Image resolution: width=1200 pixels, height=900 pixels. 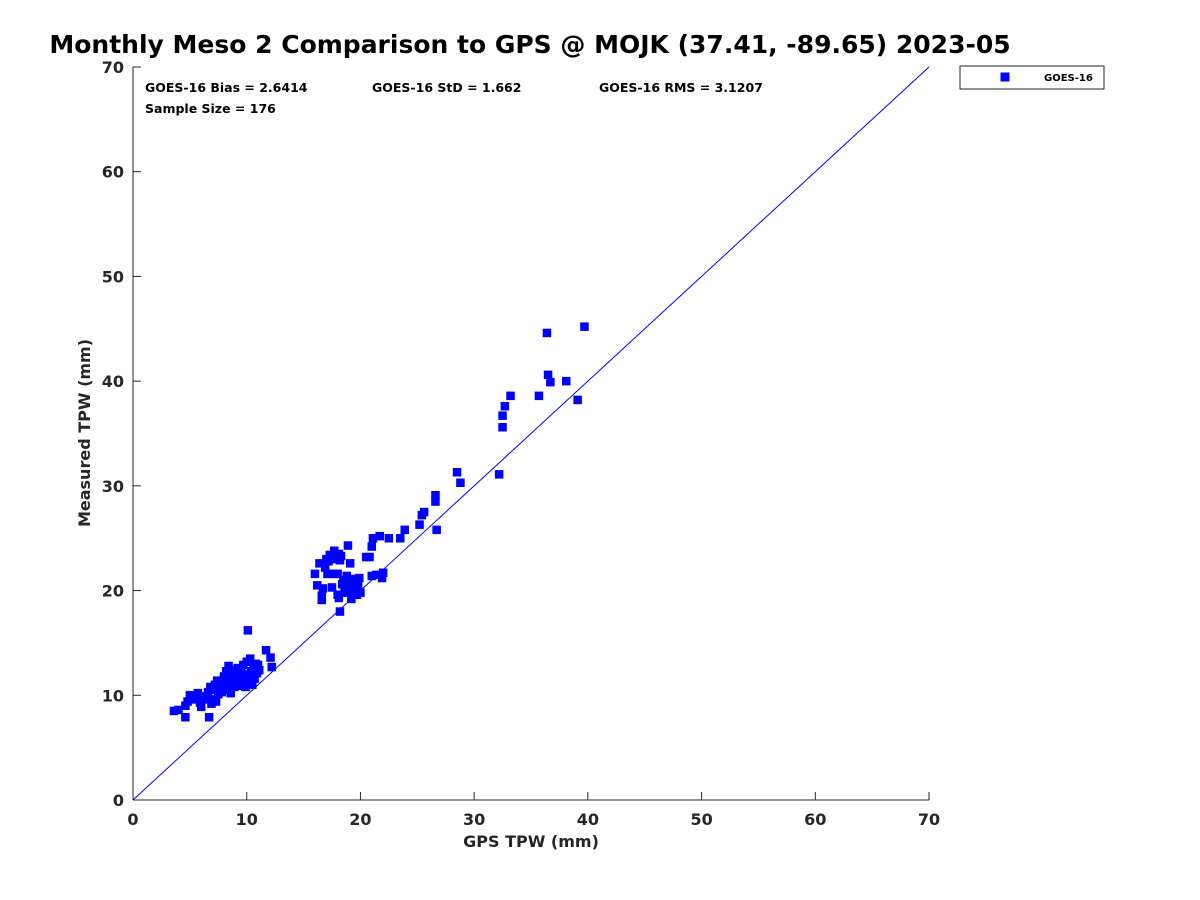 What do you see at coordinates (226, 87) in the screenshot?
I see `bias-stat: GOES-16 Bias = 2.6414` at bounding box center [226, 87].